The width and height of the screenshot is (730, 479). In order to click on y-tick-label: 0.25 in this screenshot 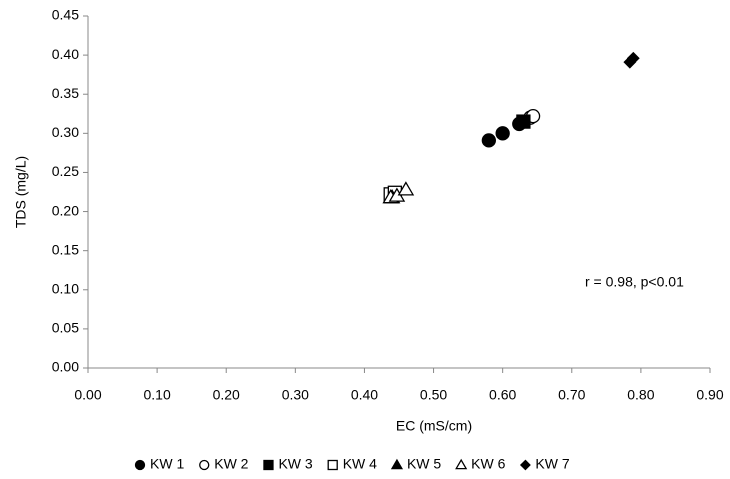, I will do `click(65, 171)`.